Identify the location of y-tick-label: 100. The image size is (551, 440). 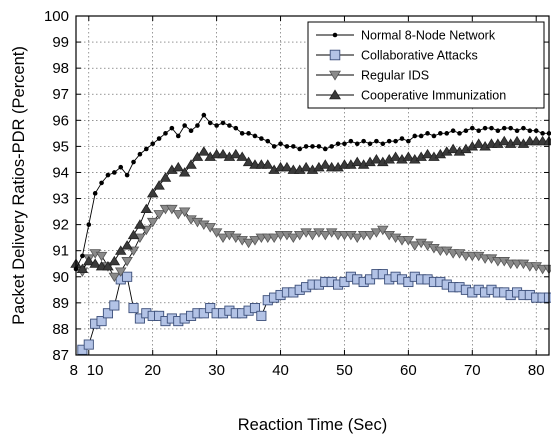
(56, 16).